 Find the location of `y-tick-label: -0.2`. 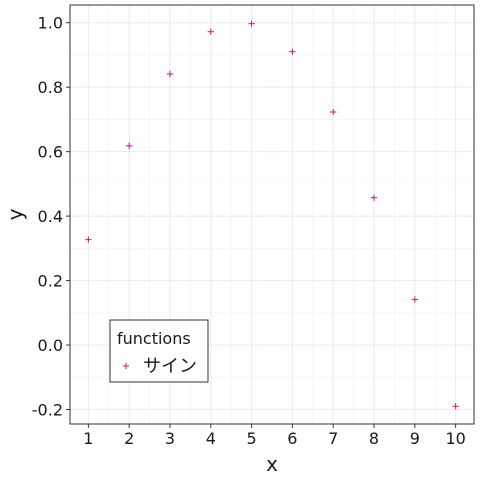

y-tick-label: -0.2 is located at coordinates (47, 409).